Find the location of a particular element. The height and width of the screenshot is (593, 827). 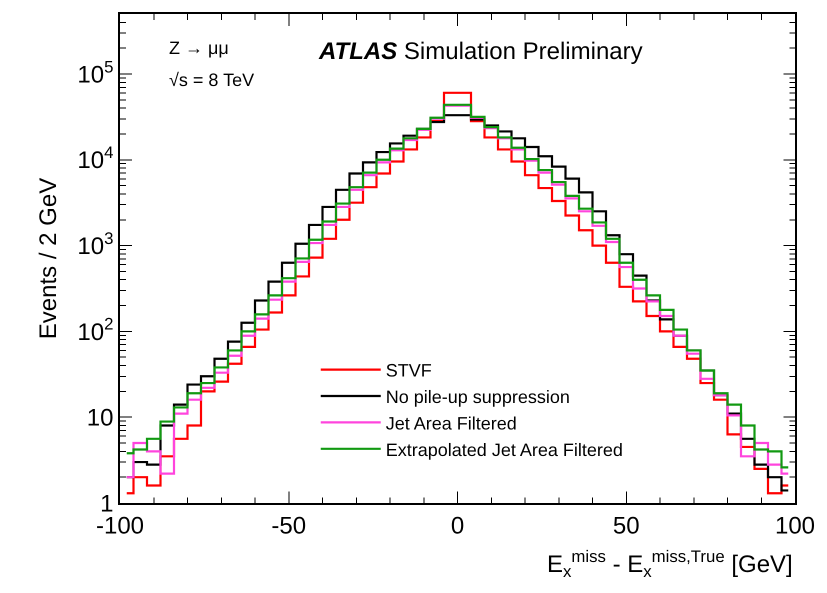

legend-label: Jet Area Filtered is located at coordinates (451, 423).